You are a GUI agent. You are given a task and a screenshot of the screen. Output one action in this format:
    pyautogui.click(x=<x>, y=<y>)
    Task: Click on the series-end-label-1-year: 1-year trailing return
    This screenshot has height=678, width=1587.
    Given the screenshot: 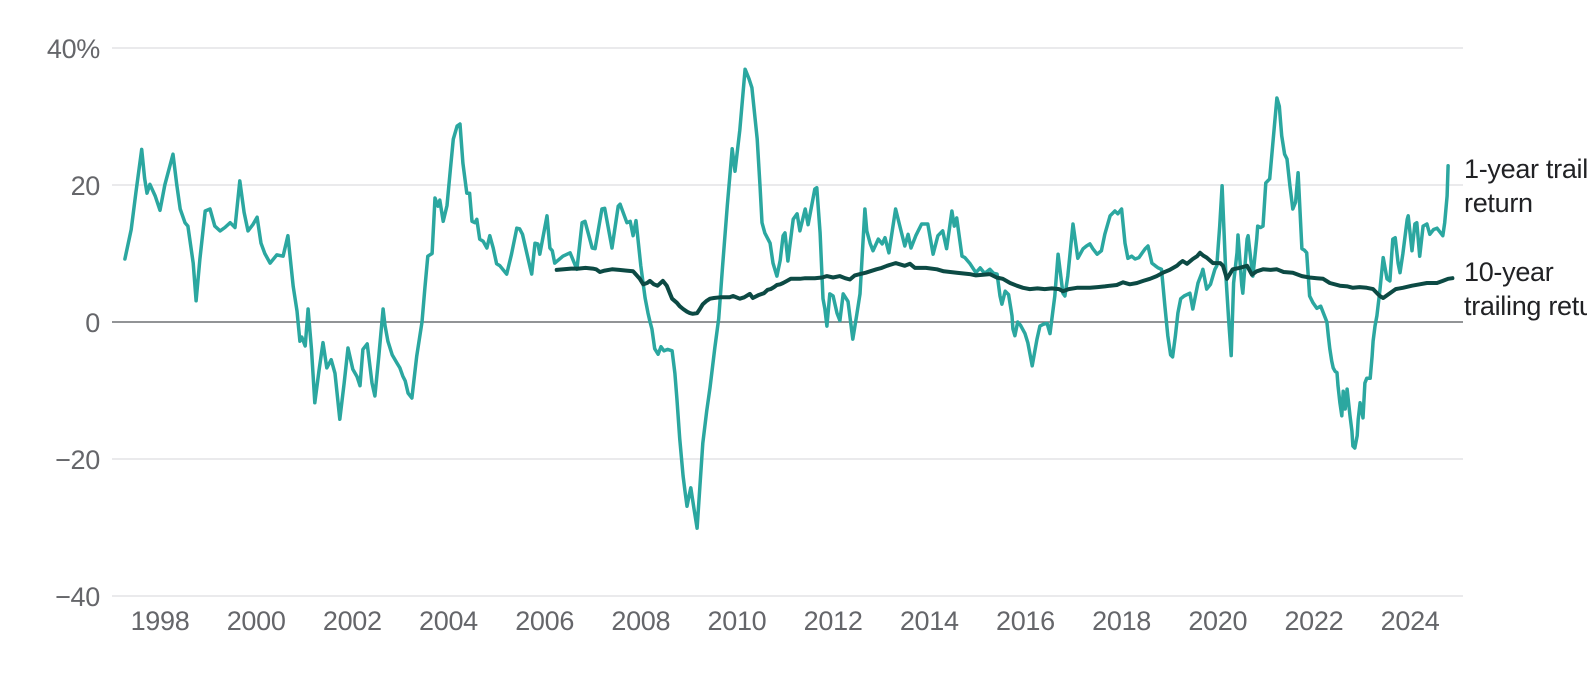 What is the action you would take?
    pyautogui.click(x=1525, y=186)
    